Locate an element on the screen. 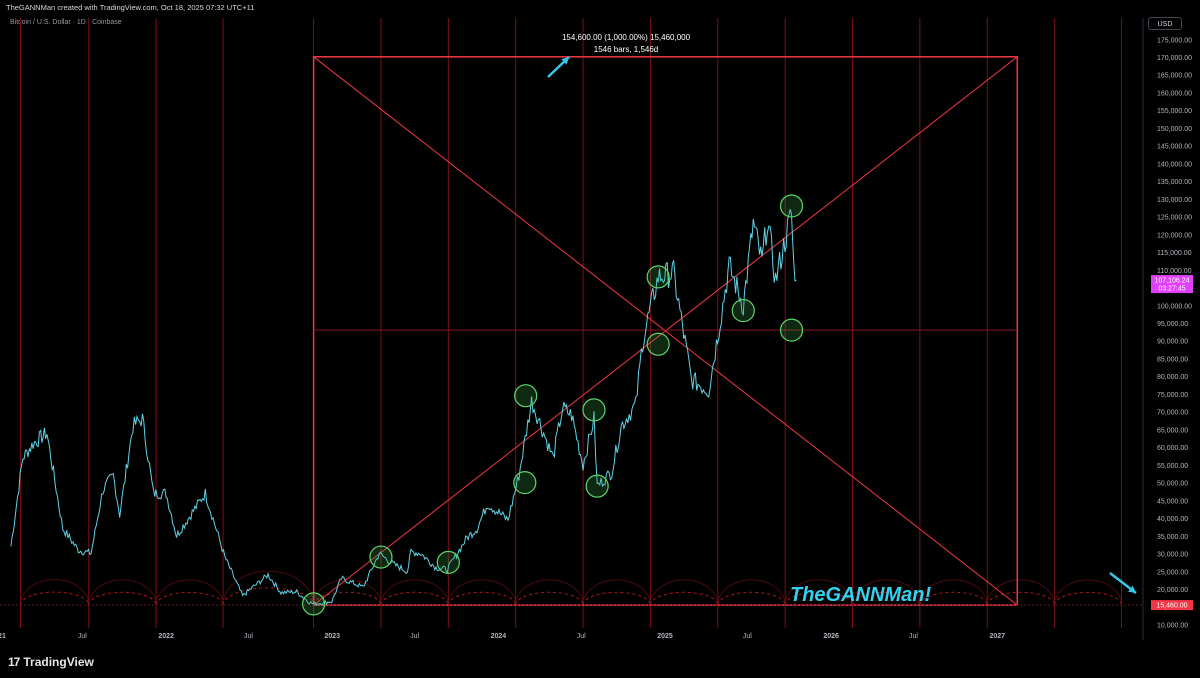 The height and width of the screenshot is (678, 1200). y-tick-label: 95,000.00 is located at coordinates (1172, 324).